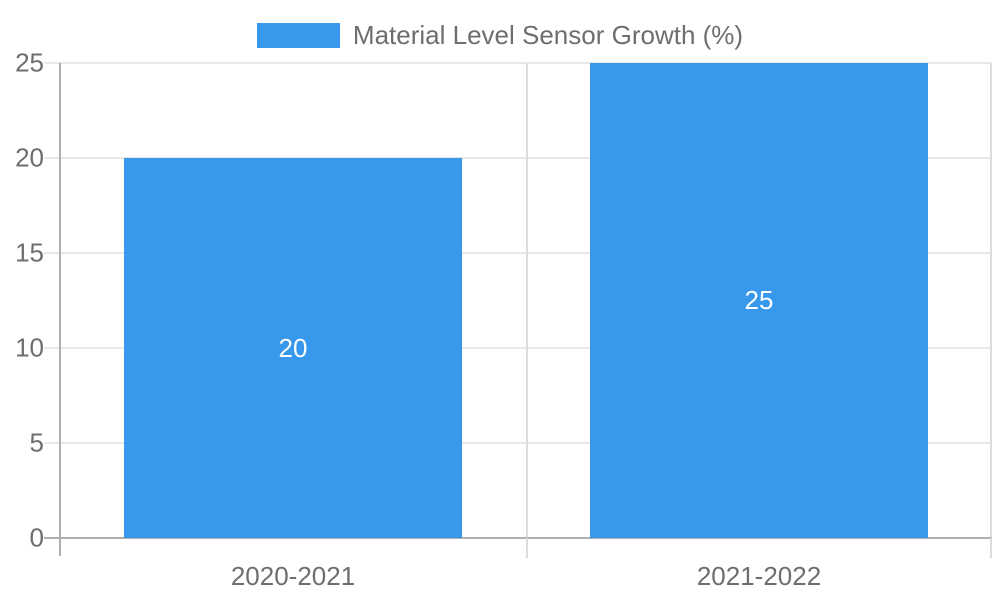 This screenshot has height=600, width=1000. What do you see at coordinates (29, 157) in the screenshot?
I see `y-axis-tick-label-20: 20` at bounding box center [29, 157].